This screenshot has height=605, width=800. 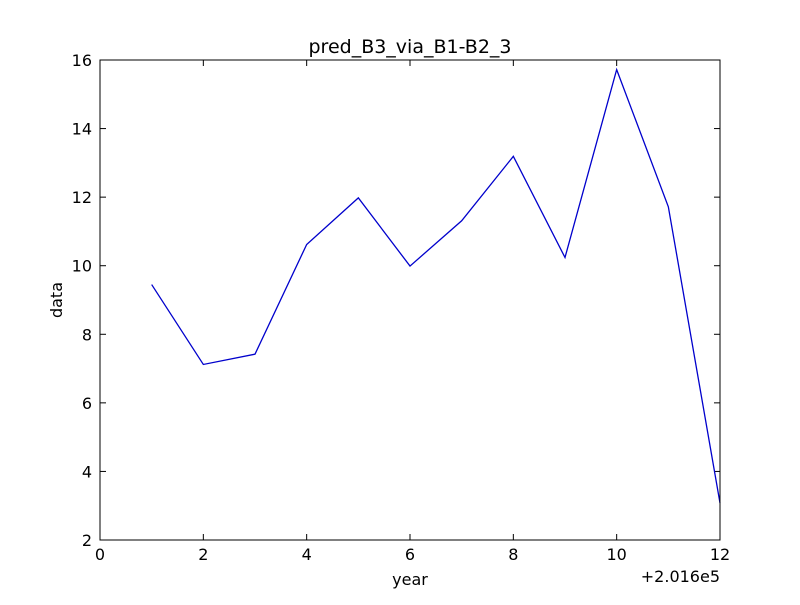 I want to click on x-tick-label: 2, so click(x=203, y=554).